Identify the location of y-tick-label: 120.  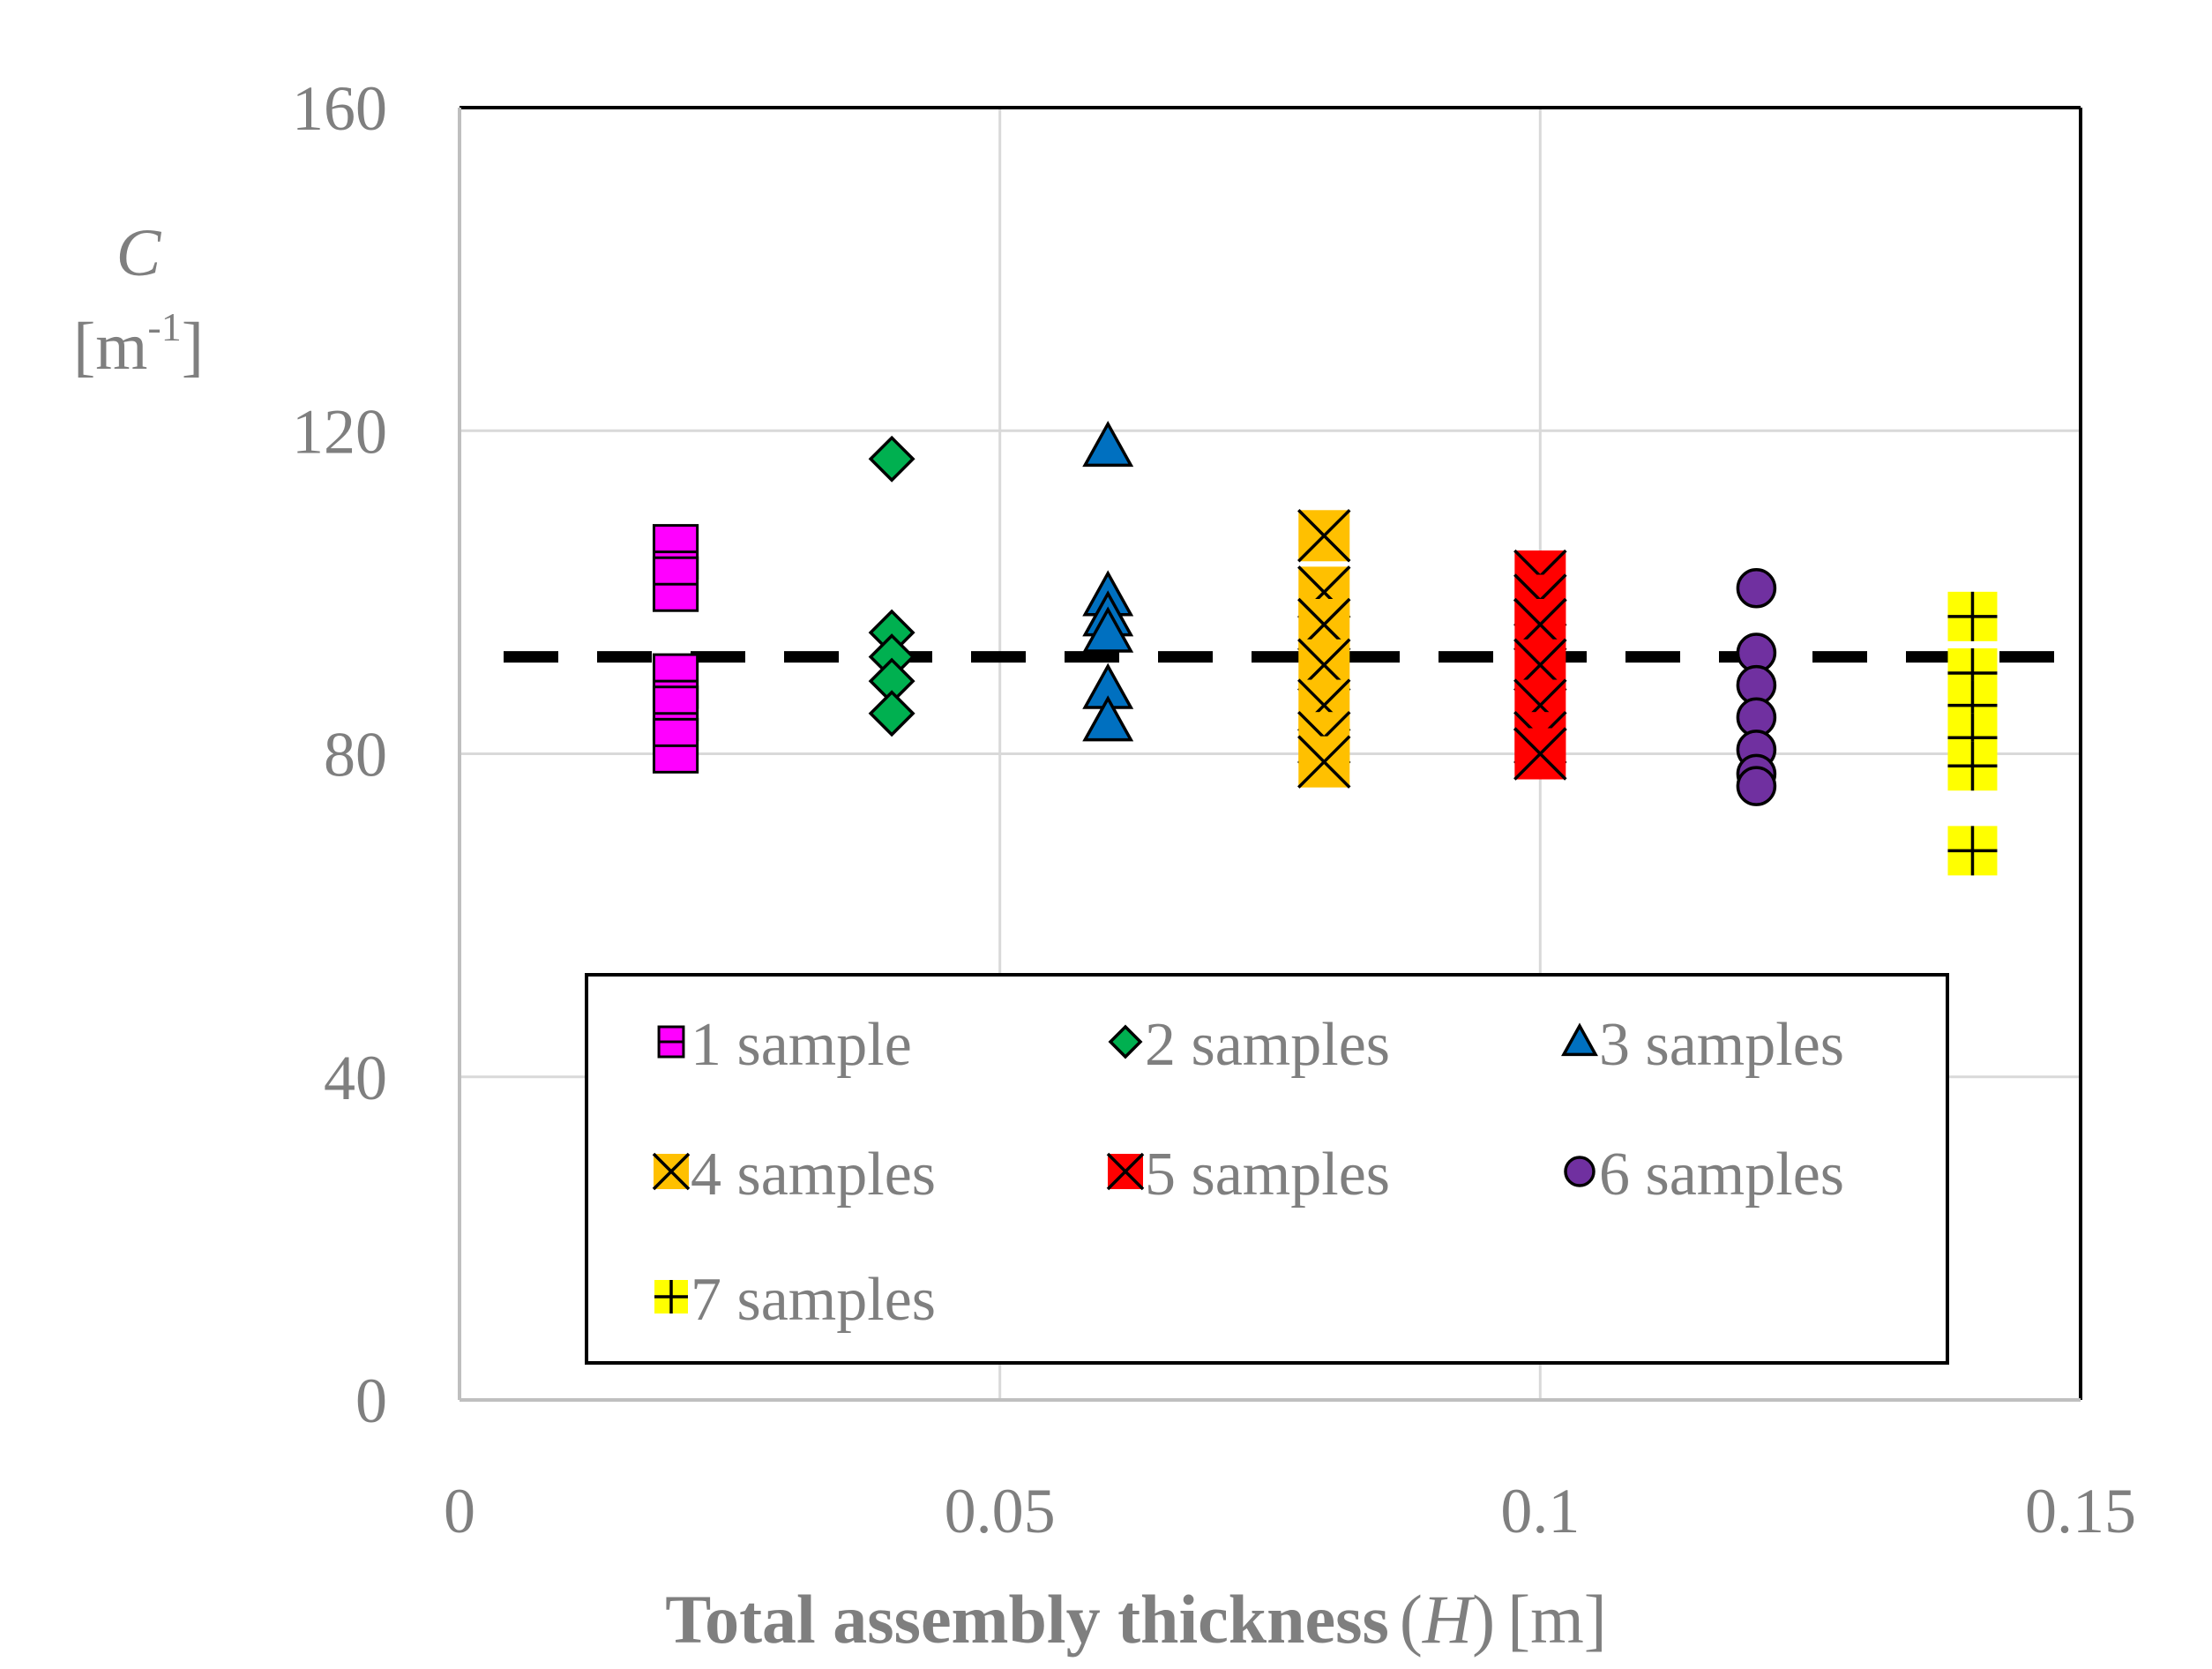
(339, 431).